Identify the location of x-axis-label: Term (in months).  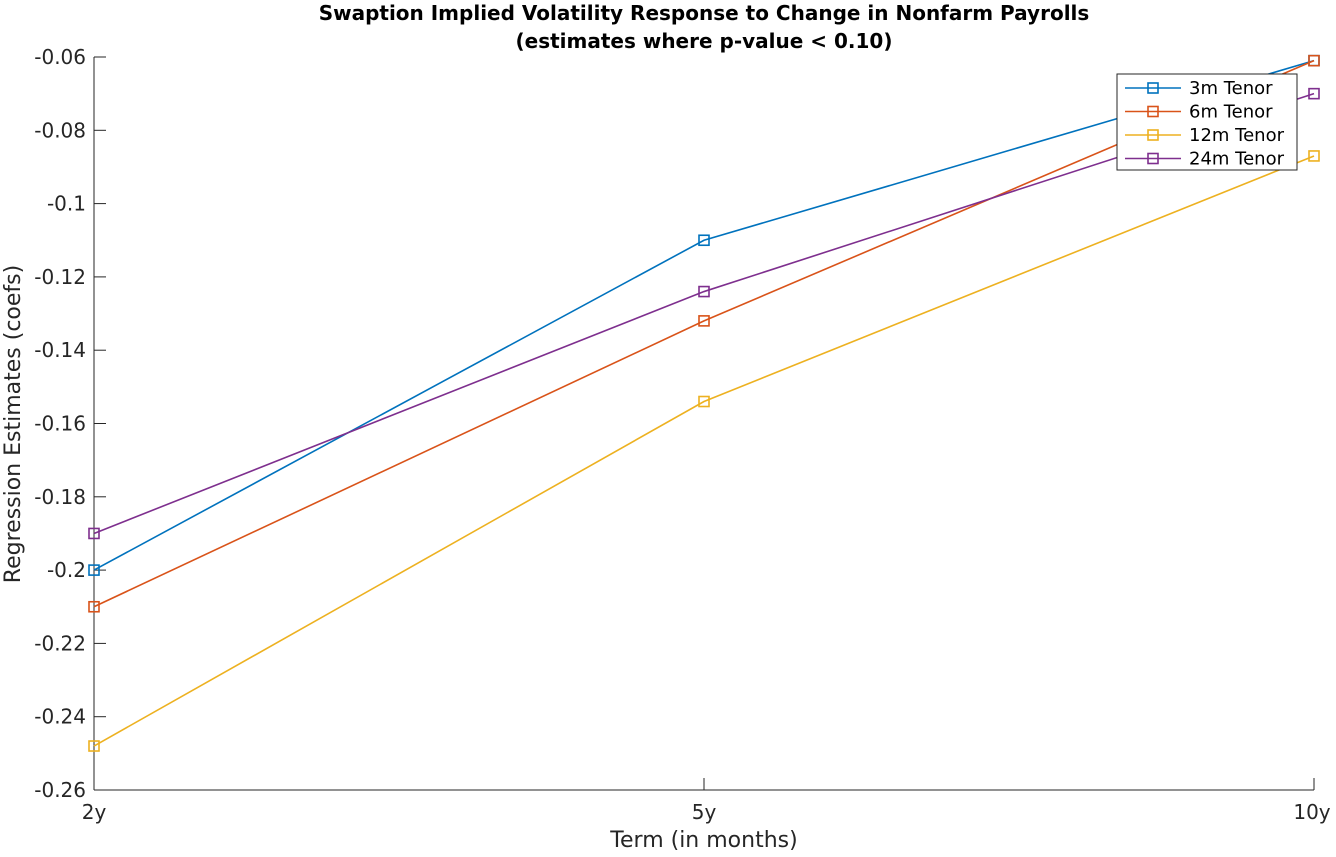
(703, 840).